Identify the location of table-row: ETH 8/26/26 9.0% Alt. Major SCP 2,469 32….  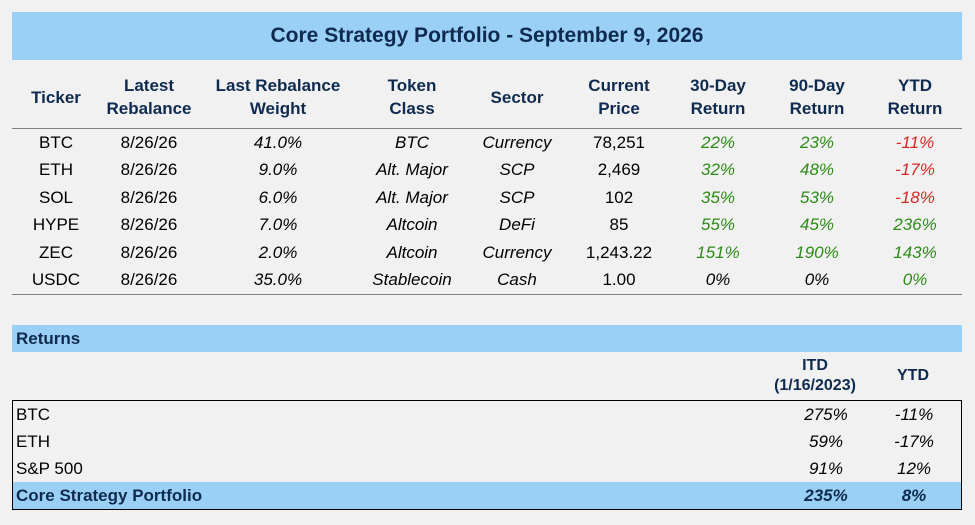
(487, 171).